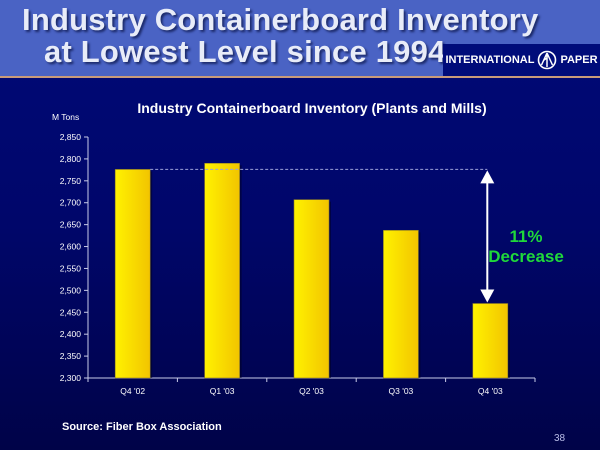  I want to click on arrow-down-head-icon, so click(487, 296).